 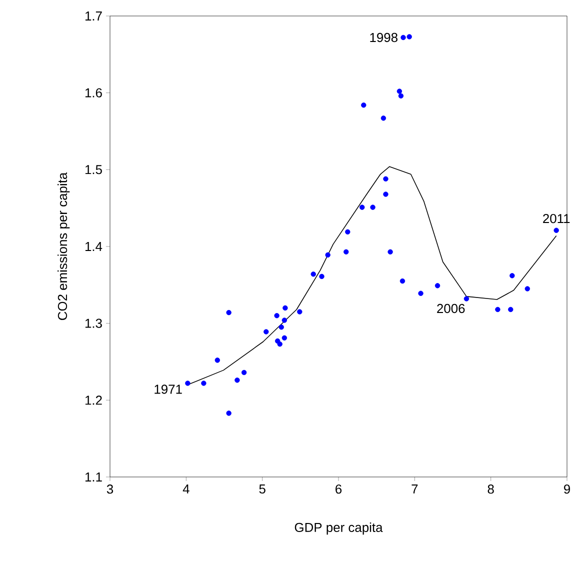 What do you see at coordinates (339, 489) in the screenshot?
I see `x-tick-label: 6` at bounding box center [339, 489].